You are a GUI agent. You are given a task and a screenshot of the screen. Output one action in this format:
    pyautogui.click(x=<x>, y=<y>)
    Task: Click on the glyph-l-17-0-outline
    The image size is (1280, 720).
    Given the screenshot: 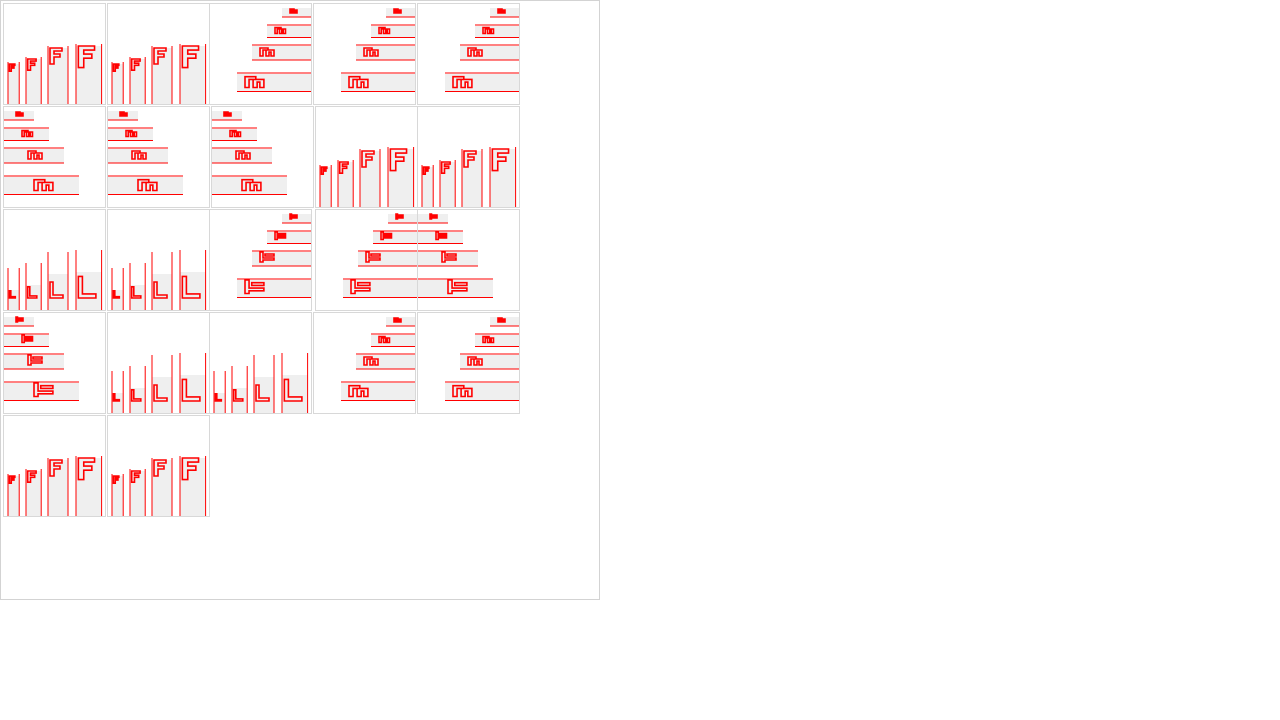 What is the action you would take?
    pyautogui.click(x=218, y=397)
    